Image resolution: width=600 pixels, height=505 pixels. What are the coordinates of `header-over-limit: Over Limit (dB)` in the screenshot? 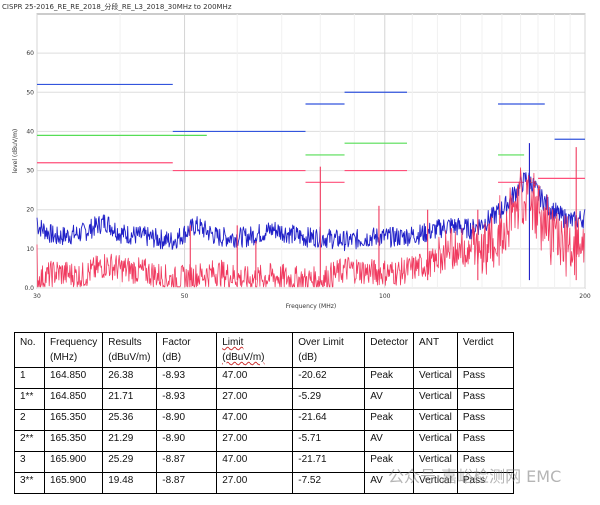 It's located at (329, 350).